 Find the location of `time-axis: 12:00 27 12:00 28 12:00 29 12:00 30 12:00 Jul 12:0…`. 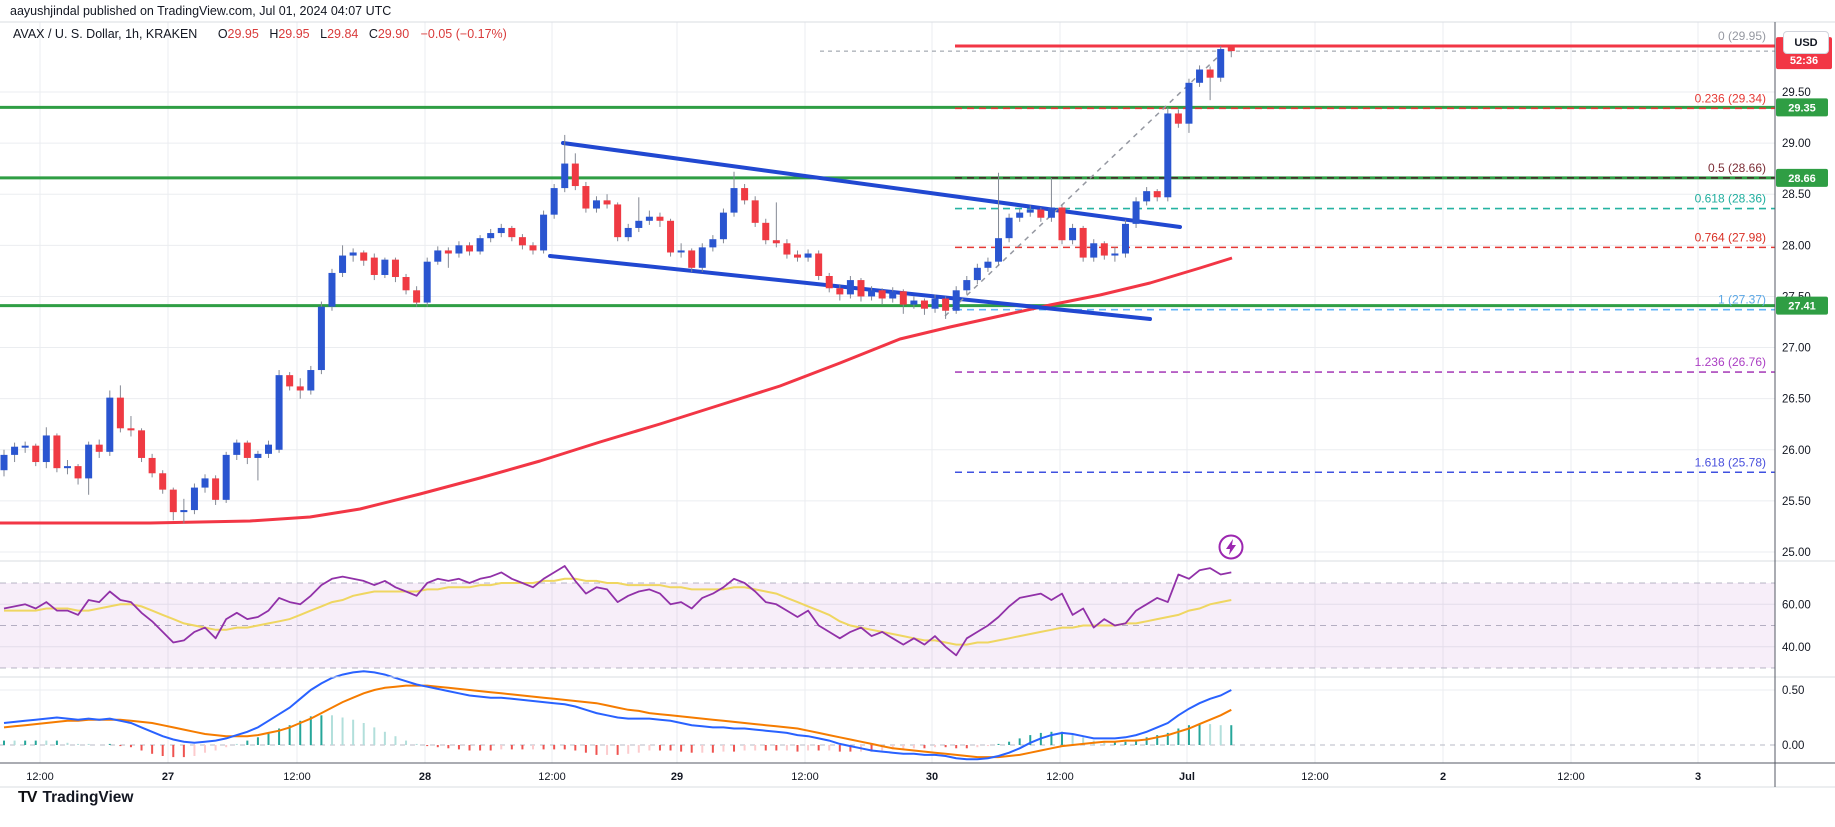

time-axis: 12:00 27 12:00 28 12:00 29 12:00 30 12:00 Jul 12:0… is located at coordinates (863, 777).